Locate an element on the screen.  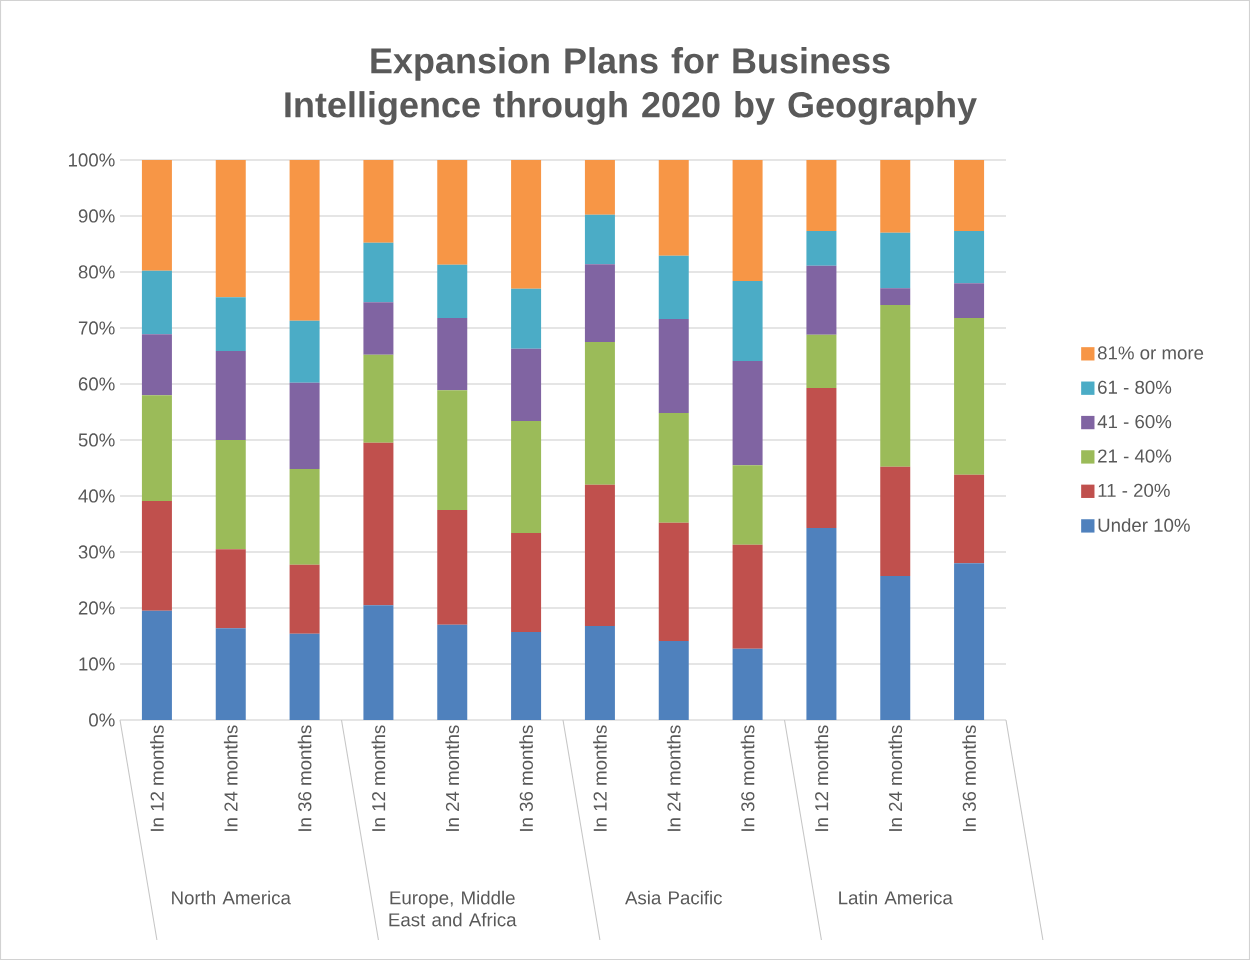
y-tick-label: 50% is located at coordinates (96, 440).